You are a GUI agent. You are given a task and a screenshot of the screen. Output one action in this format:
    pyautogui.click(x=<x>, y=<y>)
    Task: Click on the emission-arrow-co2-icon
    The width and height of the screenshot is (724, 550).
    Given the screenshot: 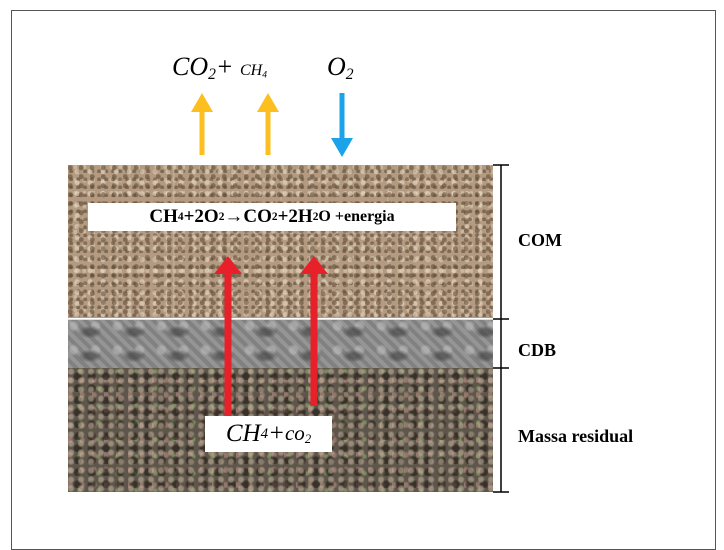 What is the action you would take?
    pyautogui.click(x=202, y=124)
    